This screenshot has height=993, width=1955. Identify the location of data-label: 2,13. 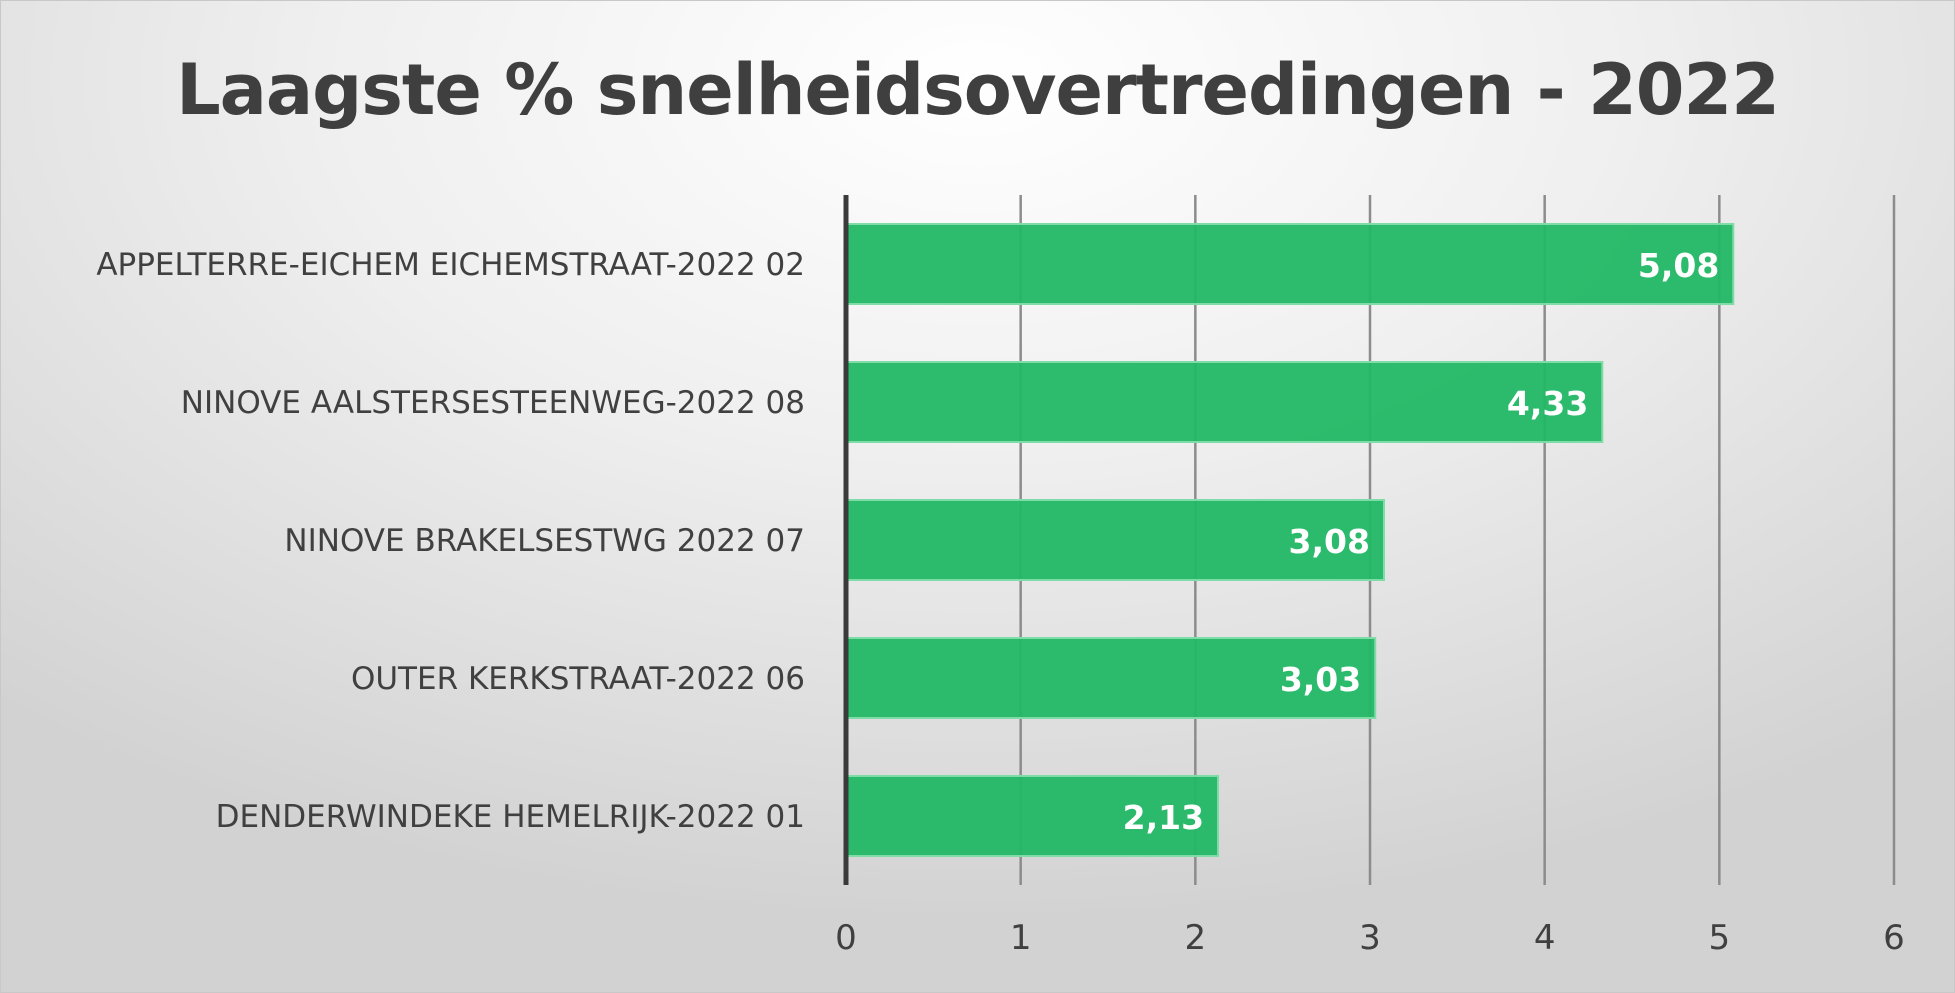
(1163, 817).